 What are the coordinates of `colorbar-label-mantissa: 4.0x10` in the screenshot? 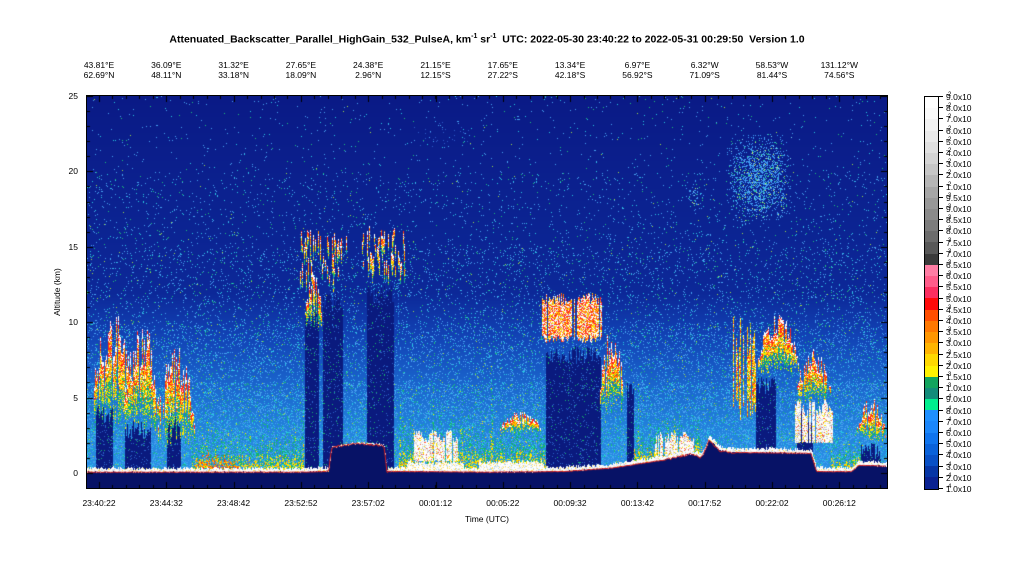 It's located at (959, 321).